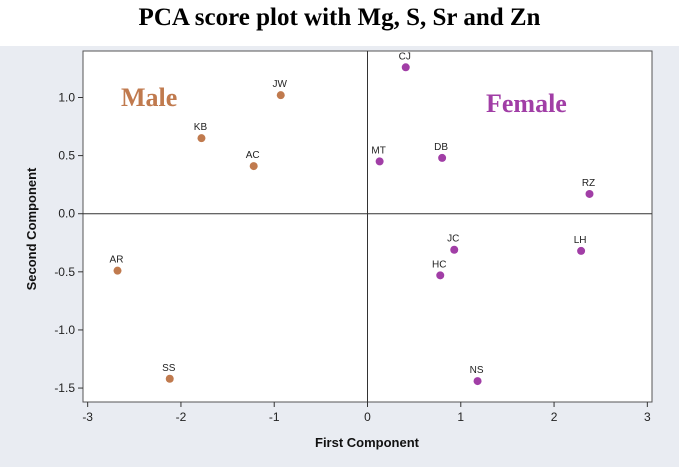 Image resolution: width=679 pixels, height=467 pixels. I want to click on x-tick-label: 2, so click(554, 417).